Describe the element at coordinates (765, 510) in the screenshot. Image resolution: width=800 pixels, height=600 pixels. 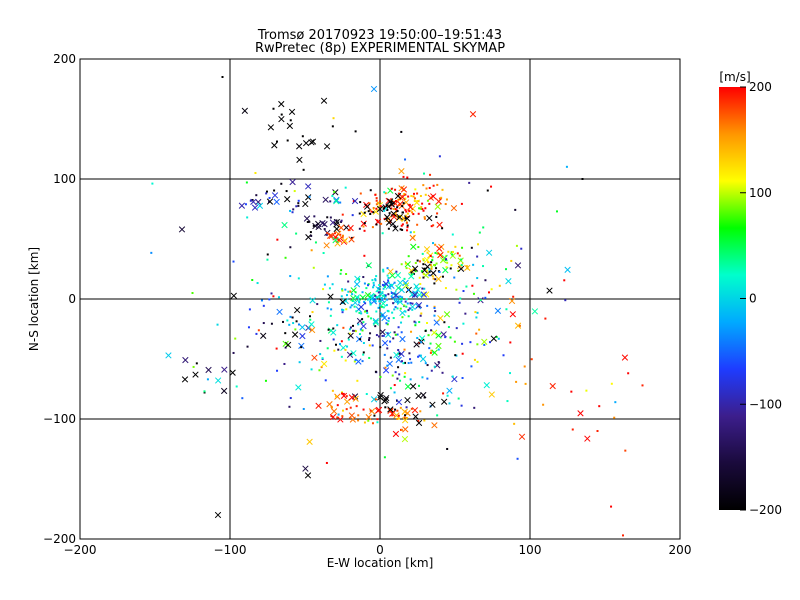
I see `colorbar-tick-label: −200` at that location.